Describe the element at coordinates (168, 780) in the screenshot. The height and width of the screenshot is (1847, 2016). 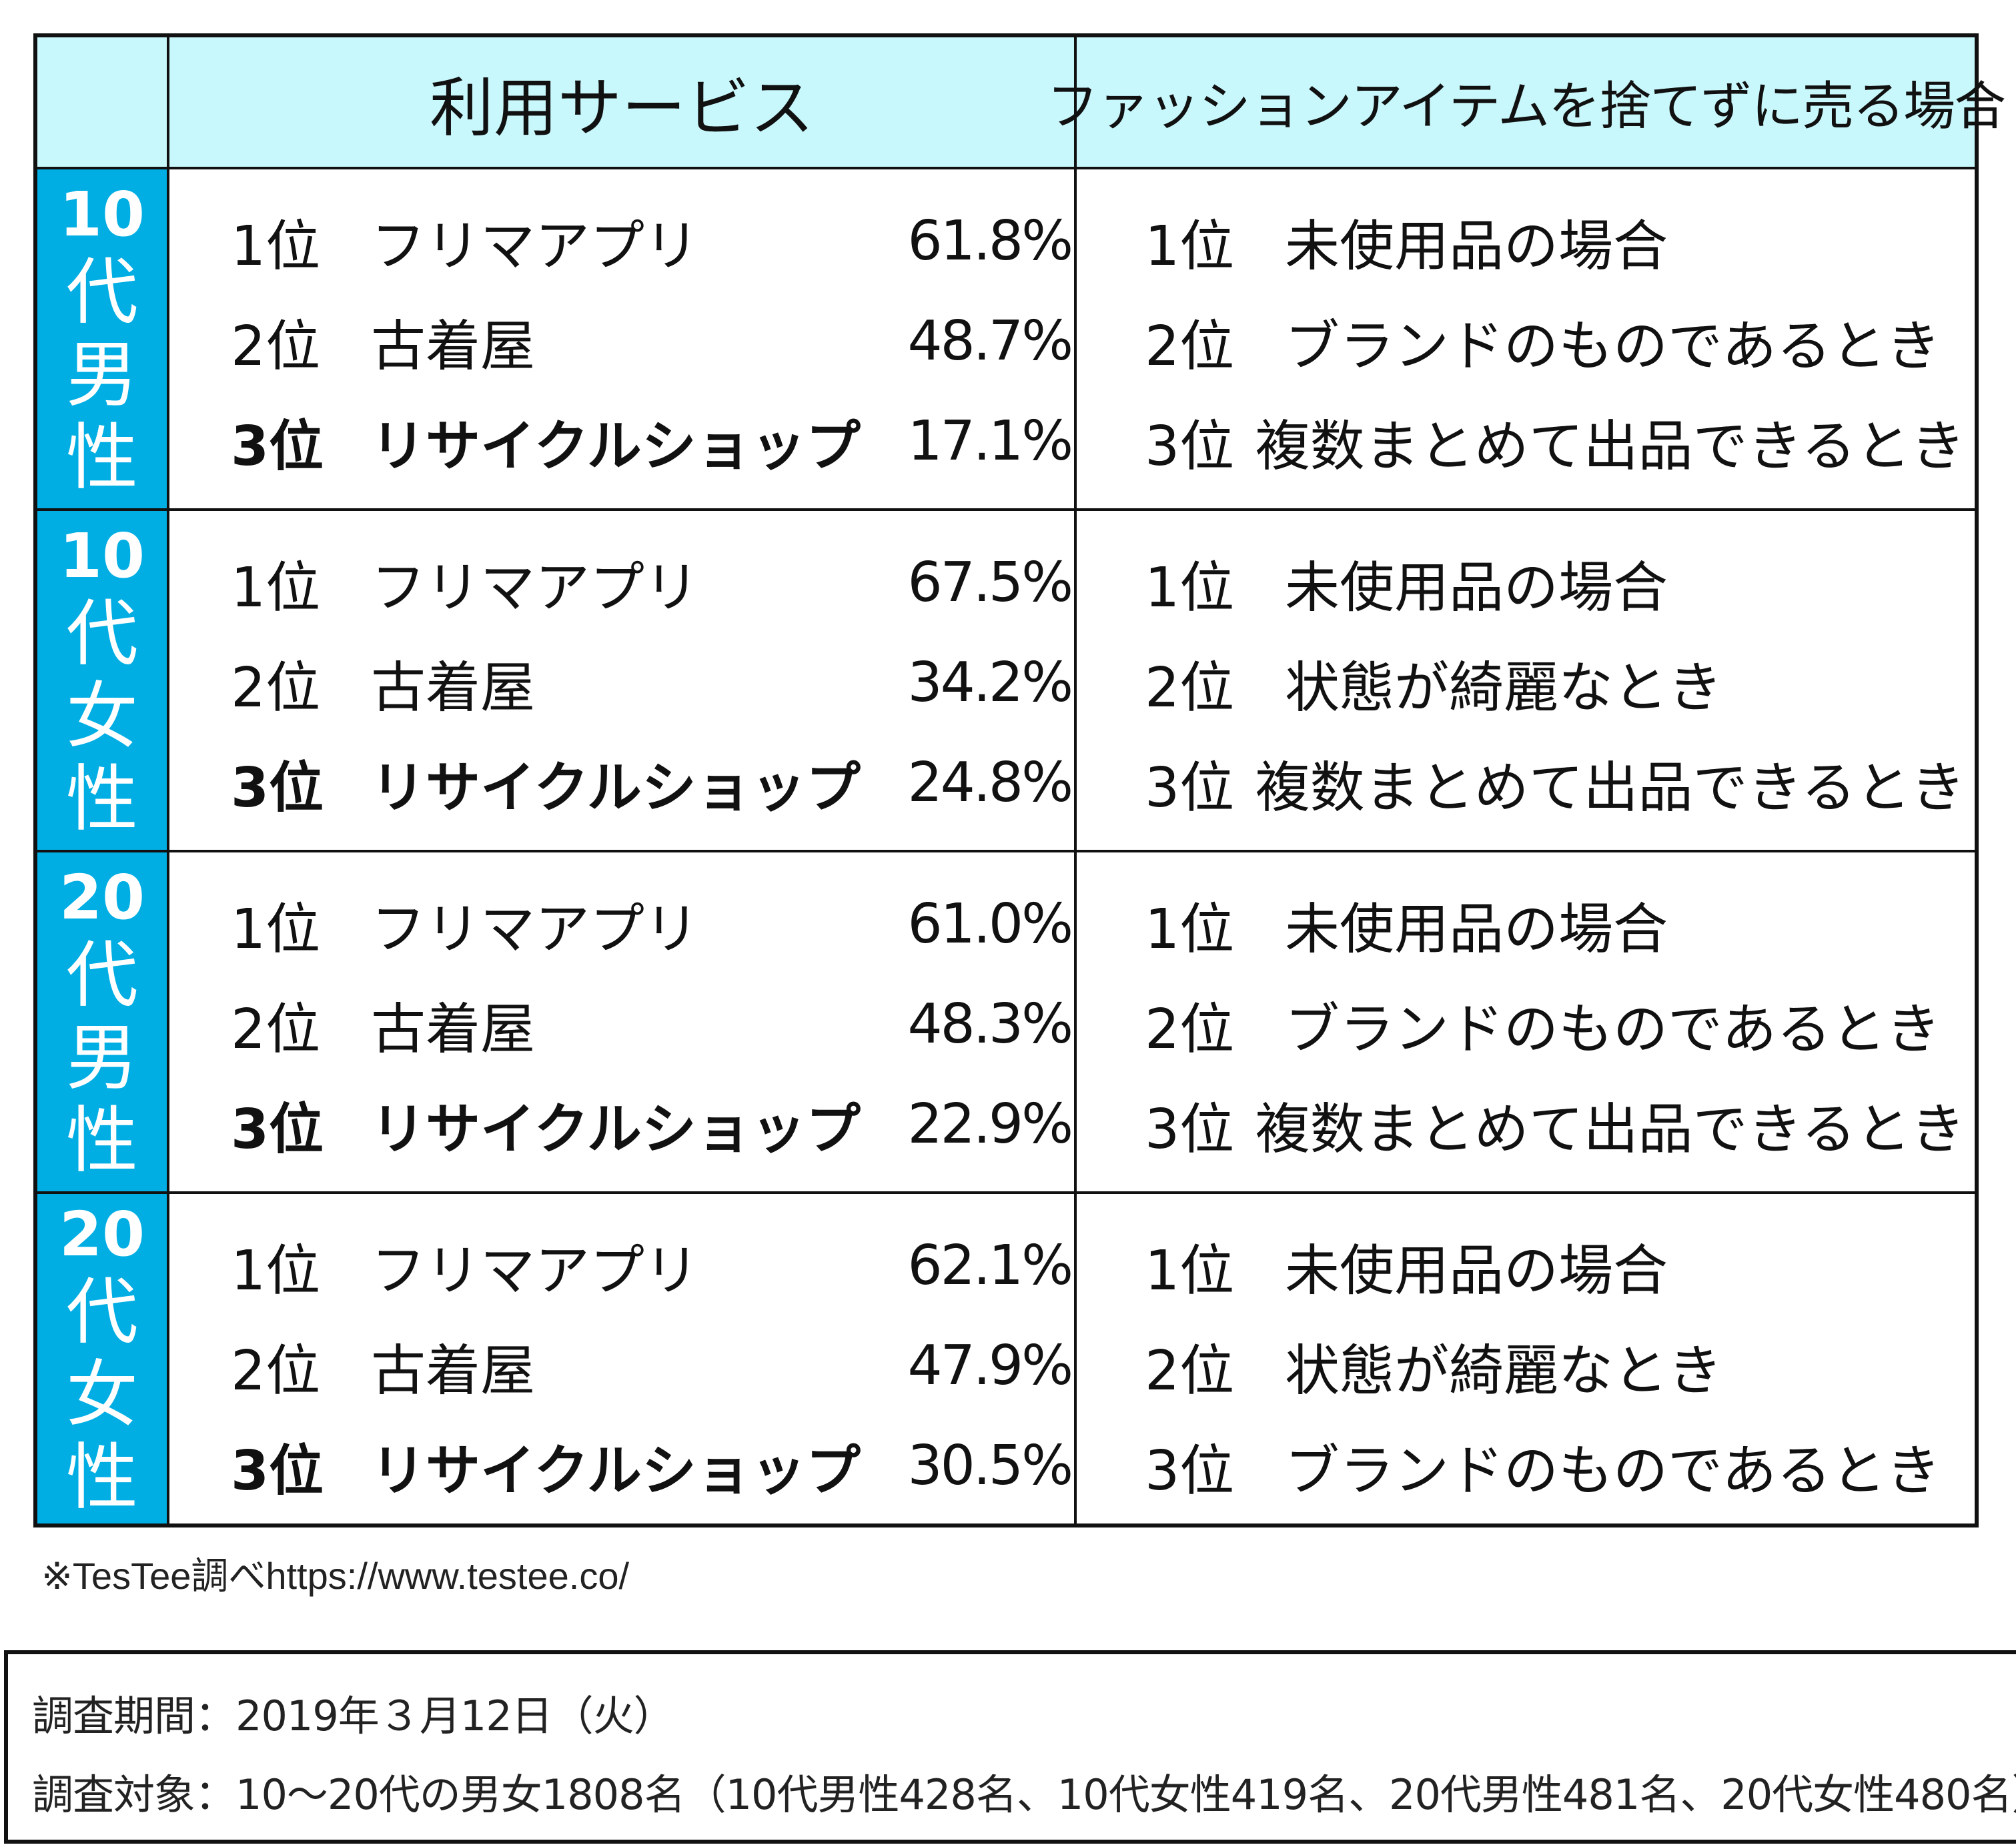
I see `column-divider` at that location.